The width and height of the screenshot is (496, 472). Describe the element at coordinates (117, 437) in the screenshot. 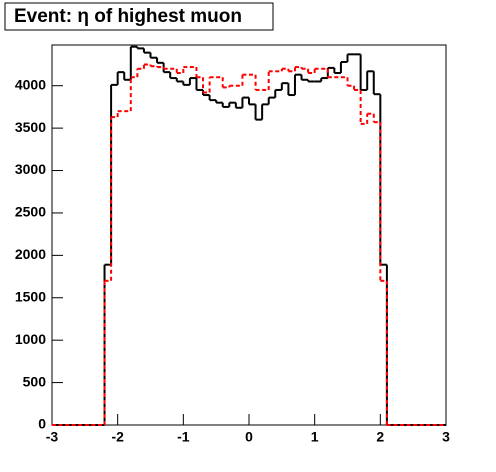

I see `x-tick-label: -2` at that location.